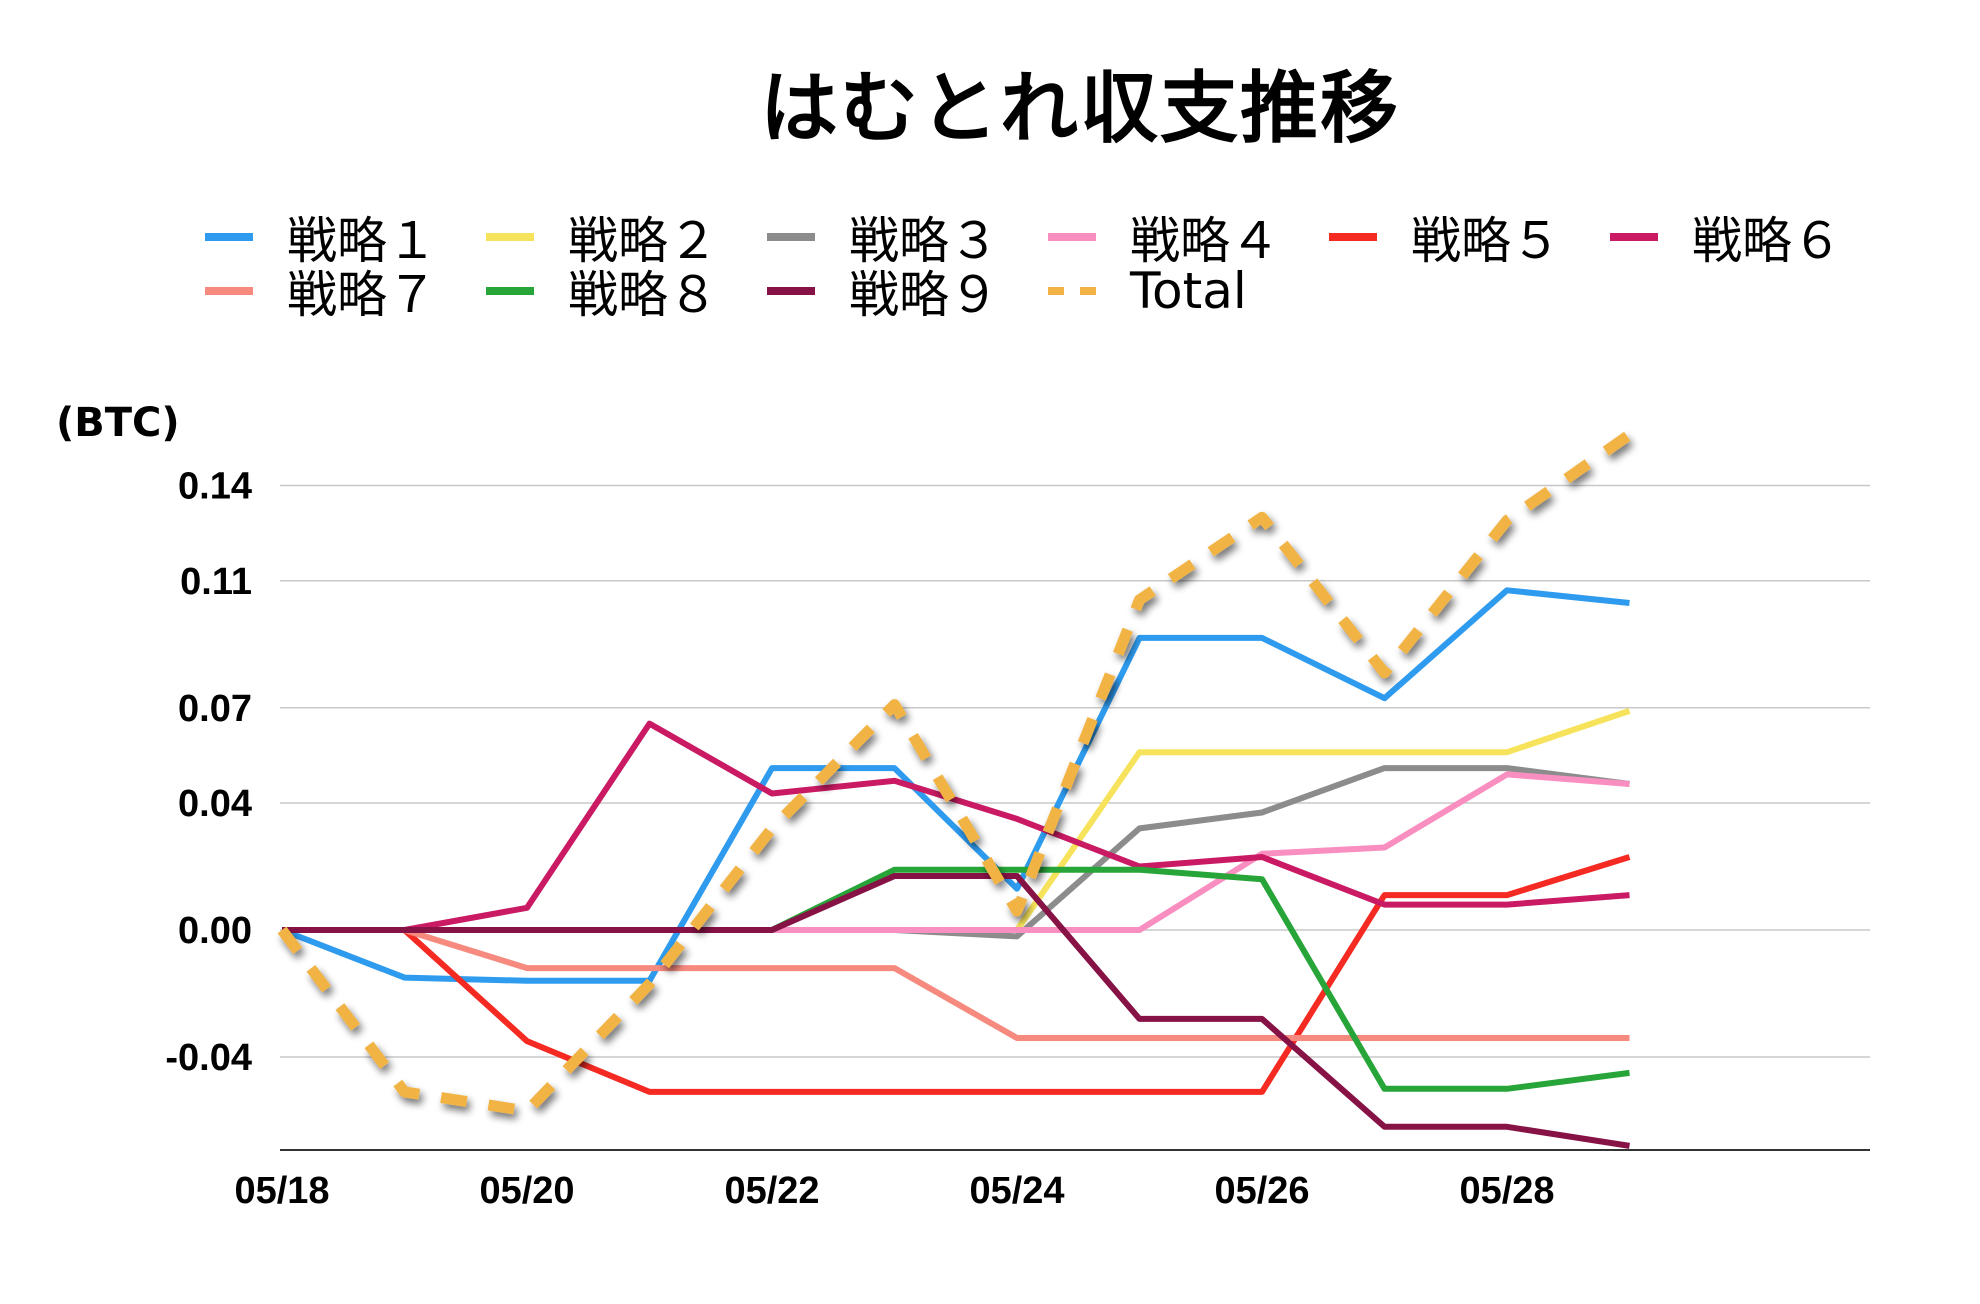 Image resolution: width=1980 pixels, height=1304 pixels. Describe the element at coordinates (215, 931) in the screenshot. I see `y-tick-label: 0.00` at that location.